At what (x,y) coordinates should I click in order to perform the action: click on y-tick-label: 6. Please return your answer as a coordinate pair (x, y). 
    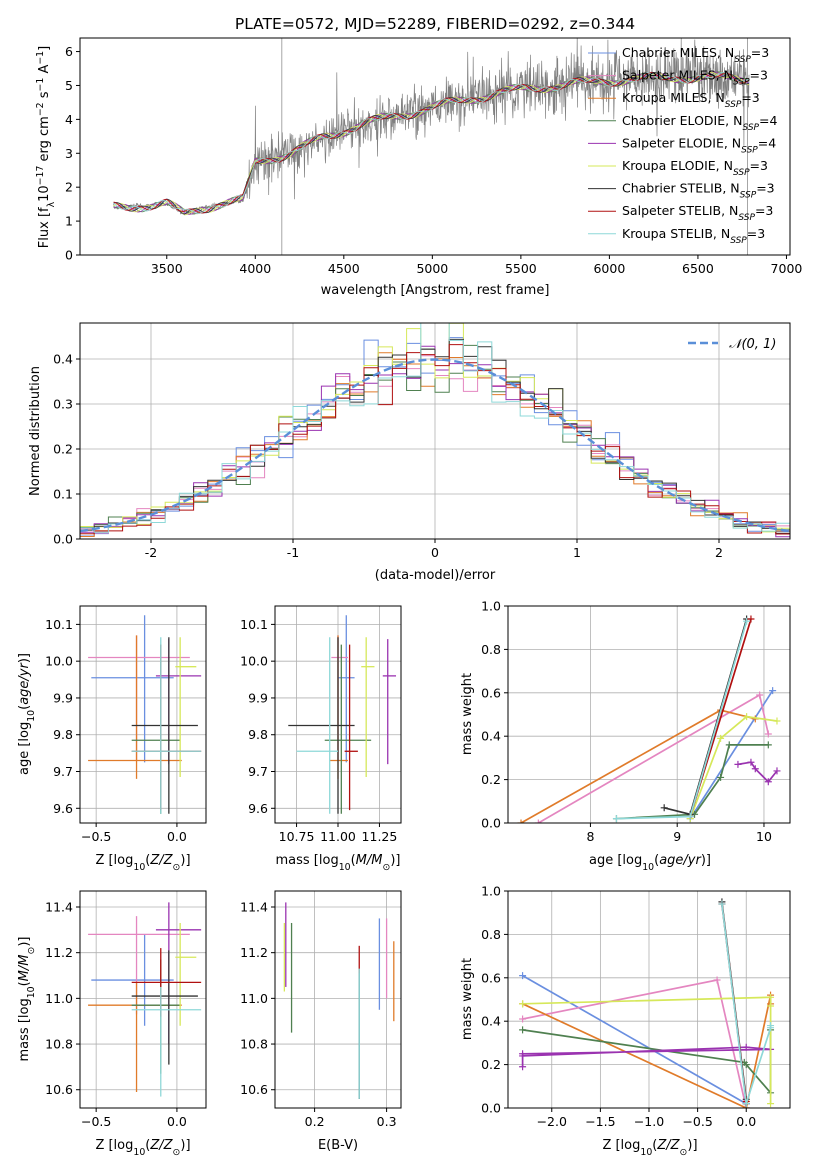
    Looking at the image, I should click on (69, 51).